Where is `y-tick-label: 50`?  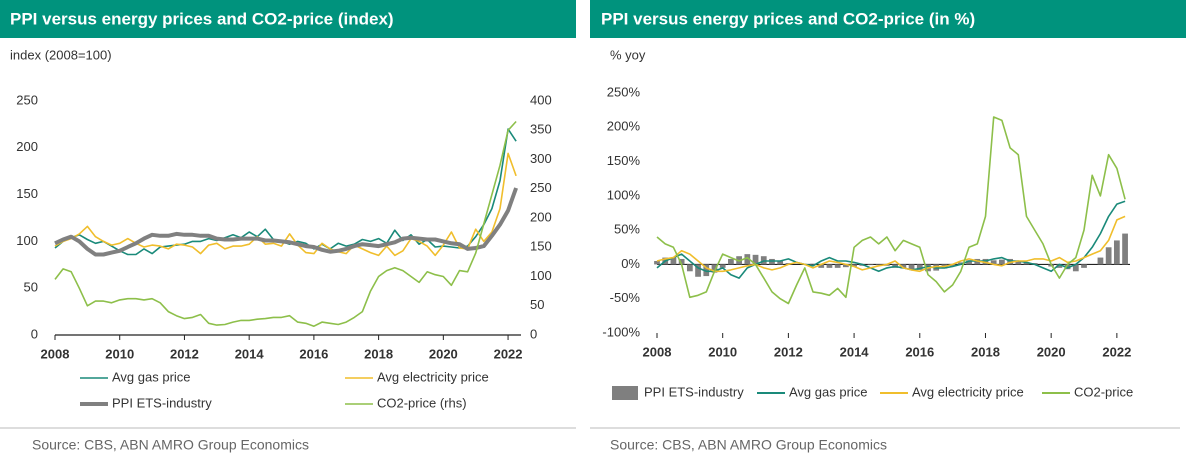 y-tick-label: 50 is located at coordinates (31, 287).